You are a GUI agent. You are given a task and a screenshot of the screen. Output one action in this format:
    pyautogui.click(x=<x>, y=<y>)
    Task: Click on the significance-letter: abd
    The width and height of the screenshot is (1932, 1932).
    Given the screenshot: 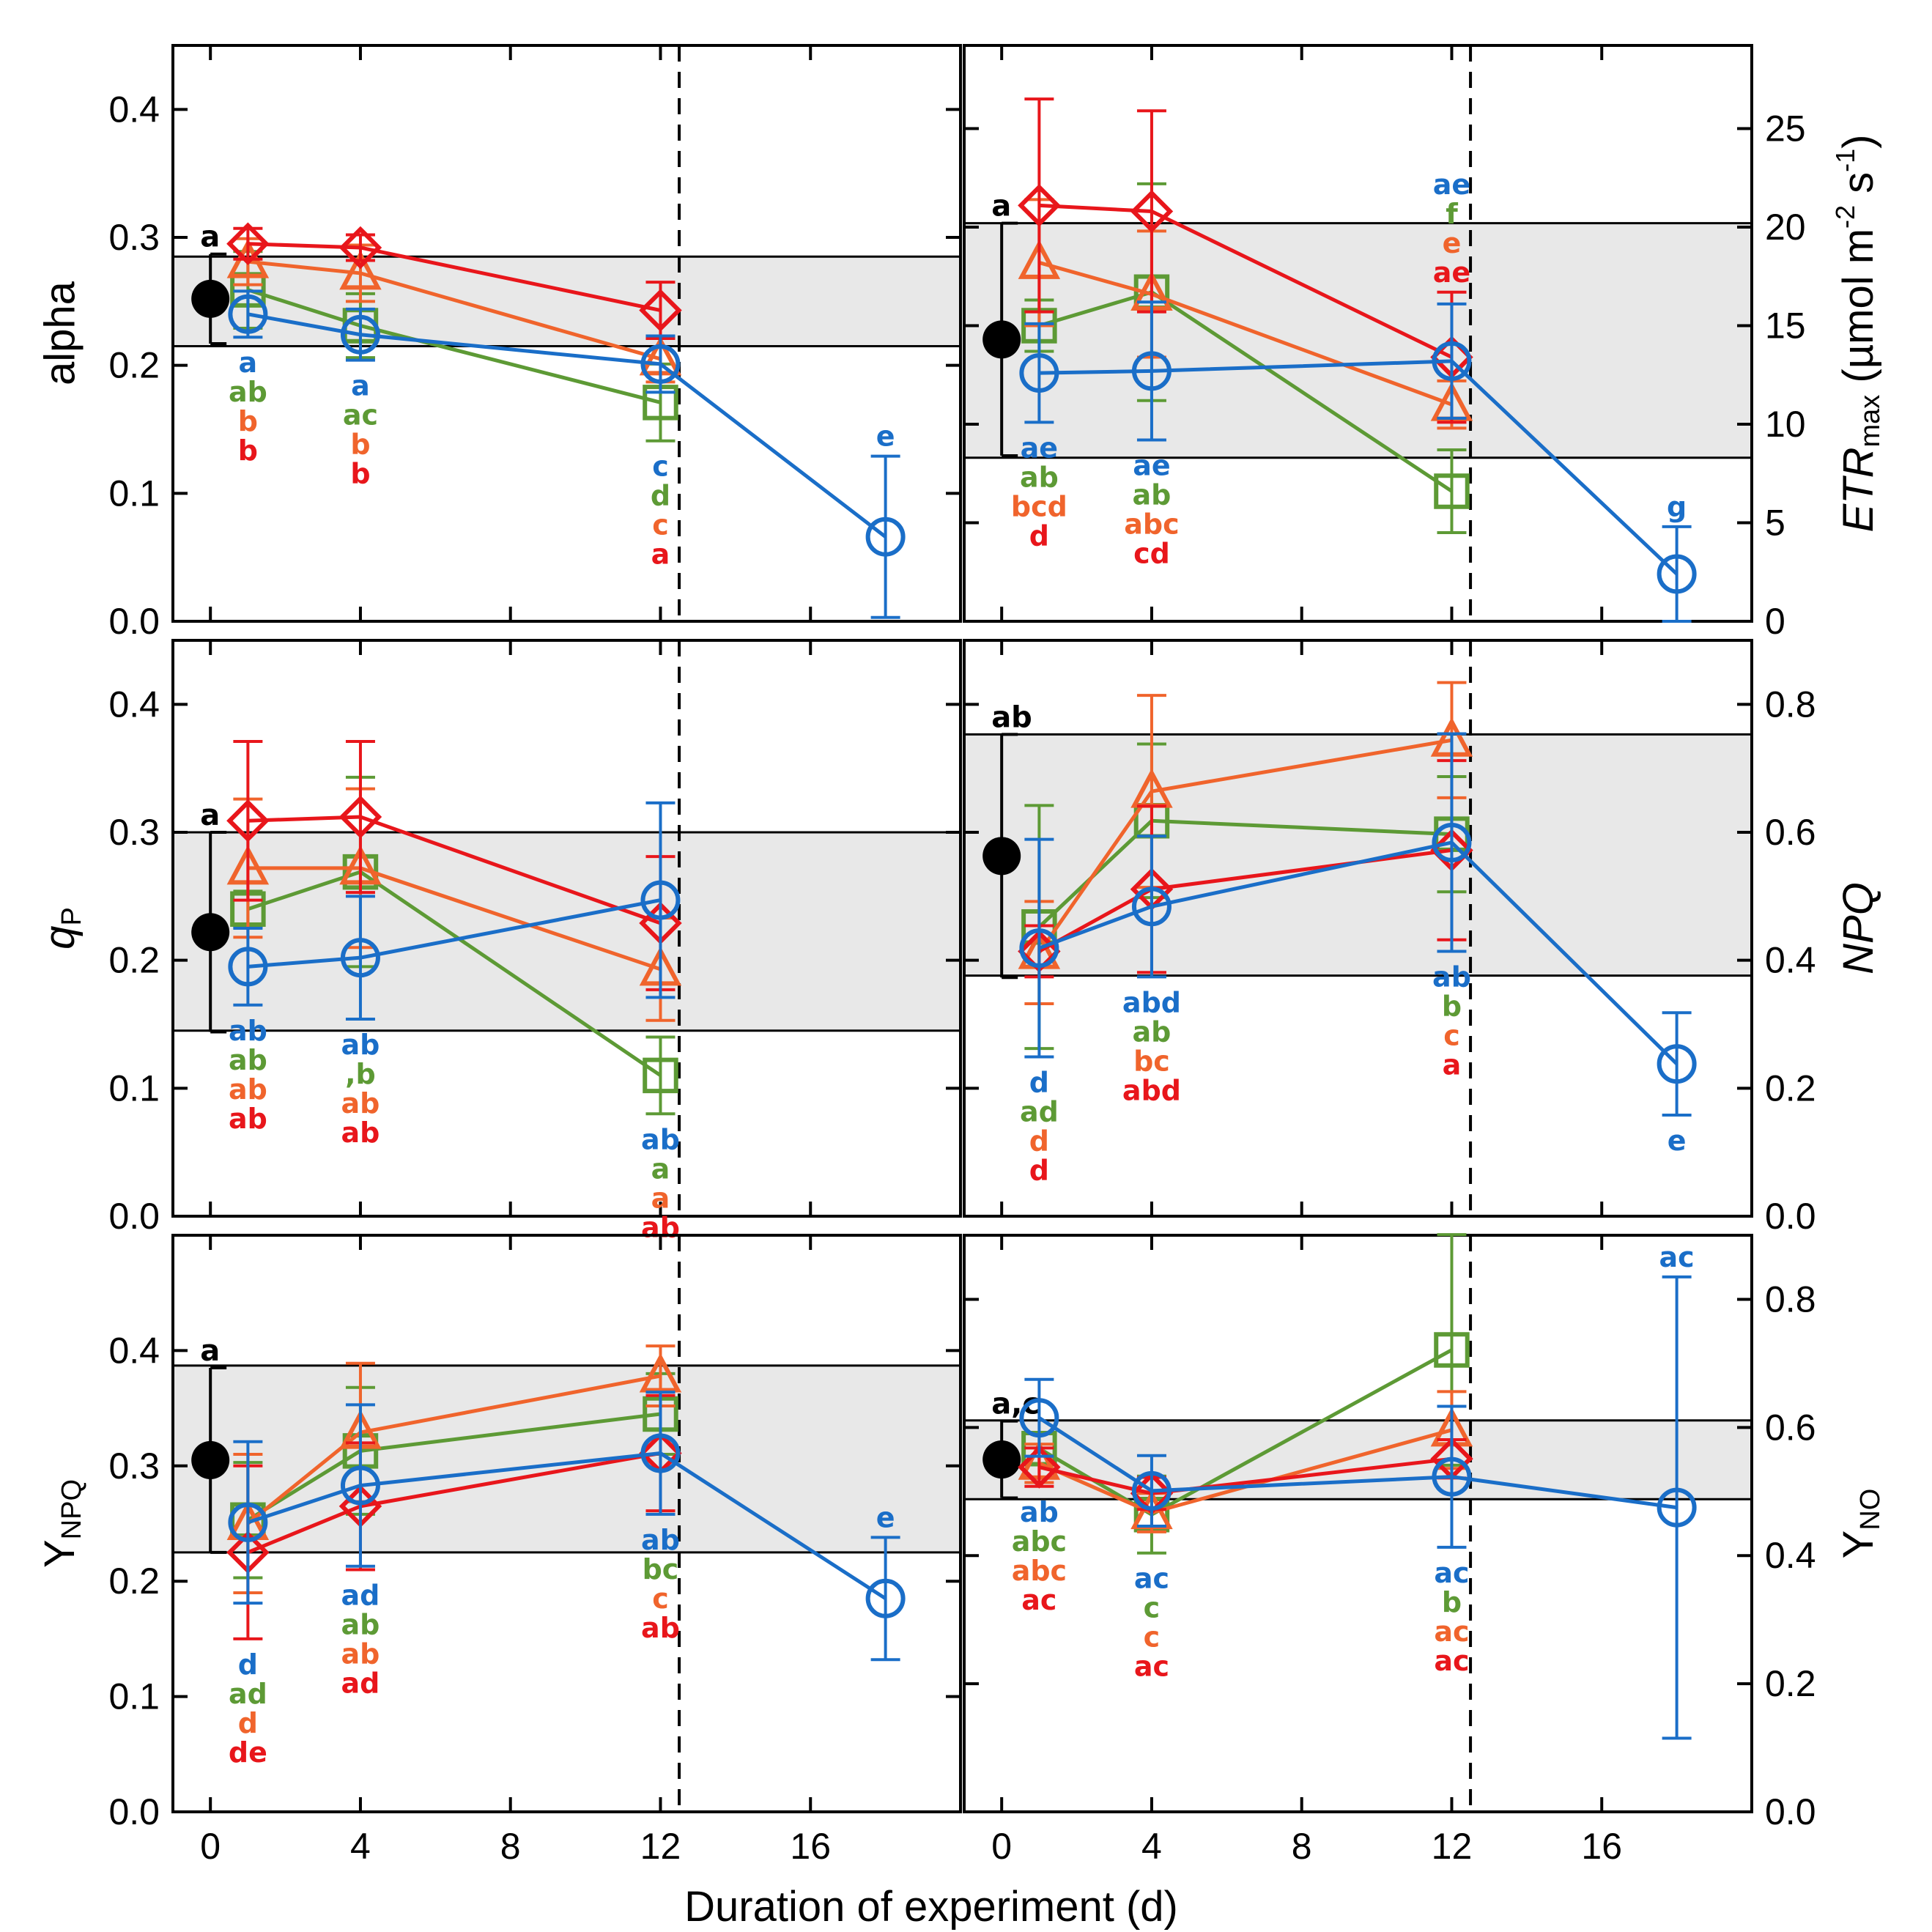 What is the action you would take?
    pyautogui.click(x=1151, y=1002)
    